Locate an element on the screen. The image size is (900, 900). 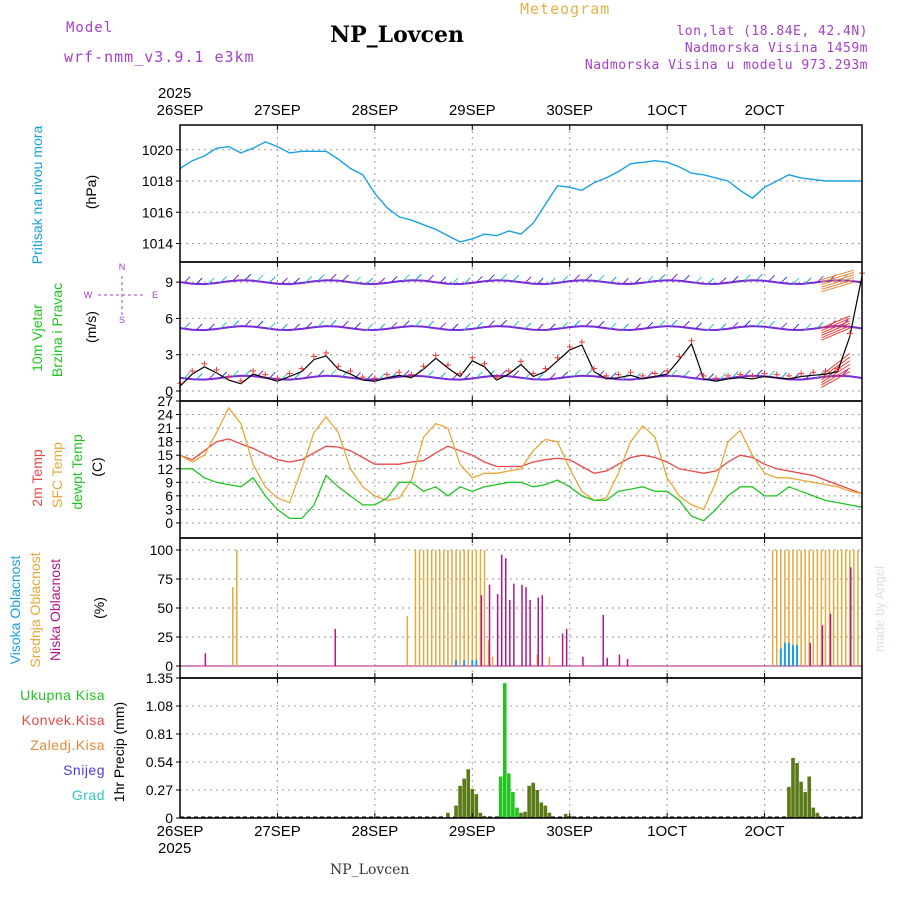
bottom-year-label: 2025 is located at coordinates (174, 848).